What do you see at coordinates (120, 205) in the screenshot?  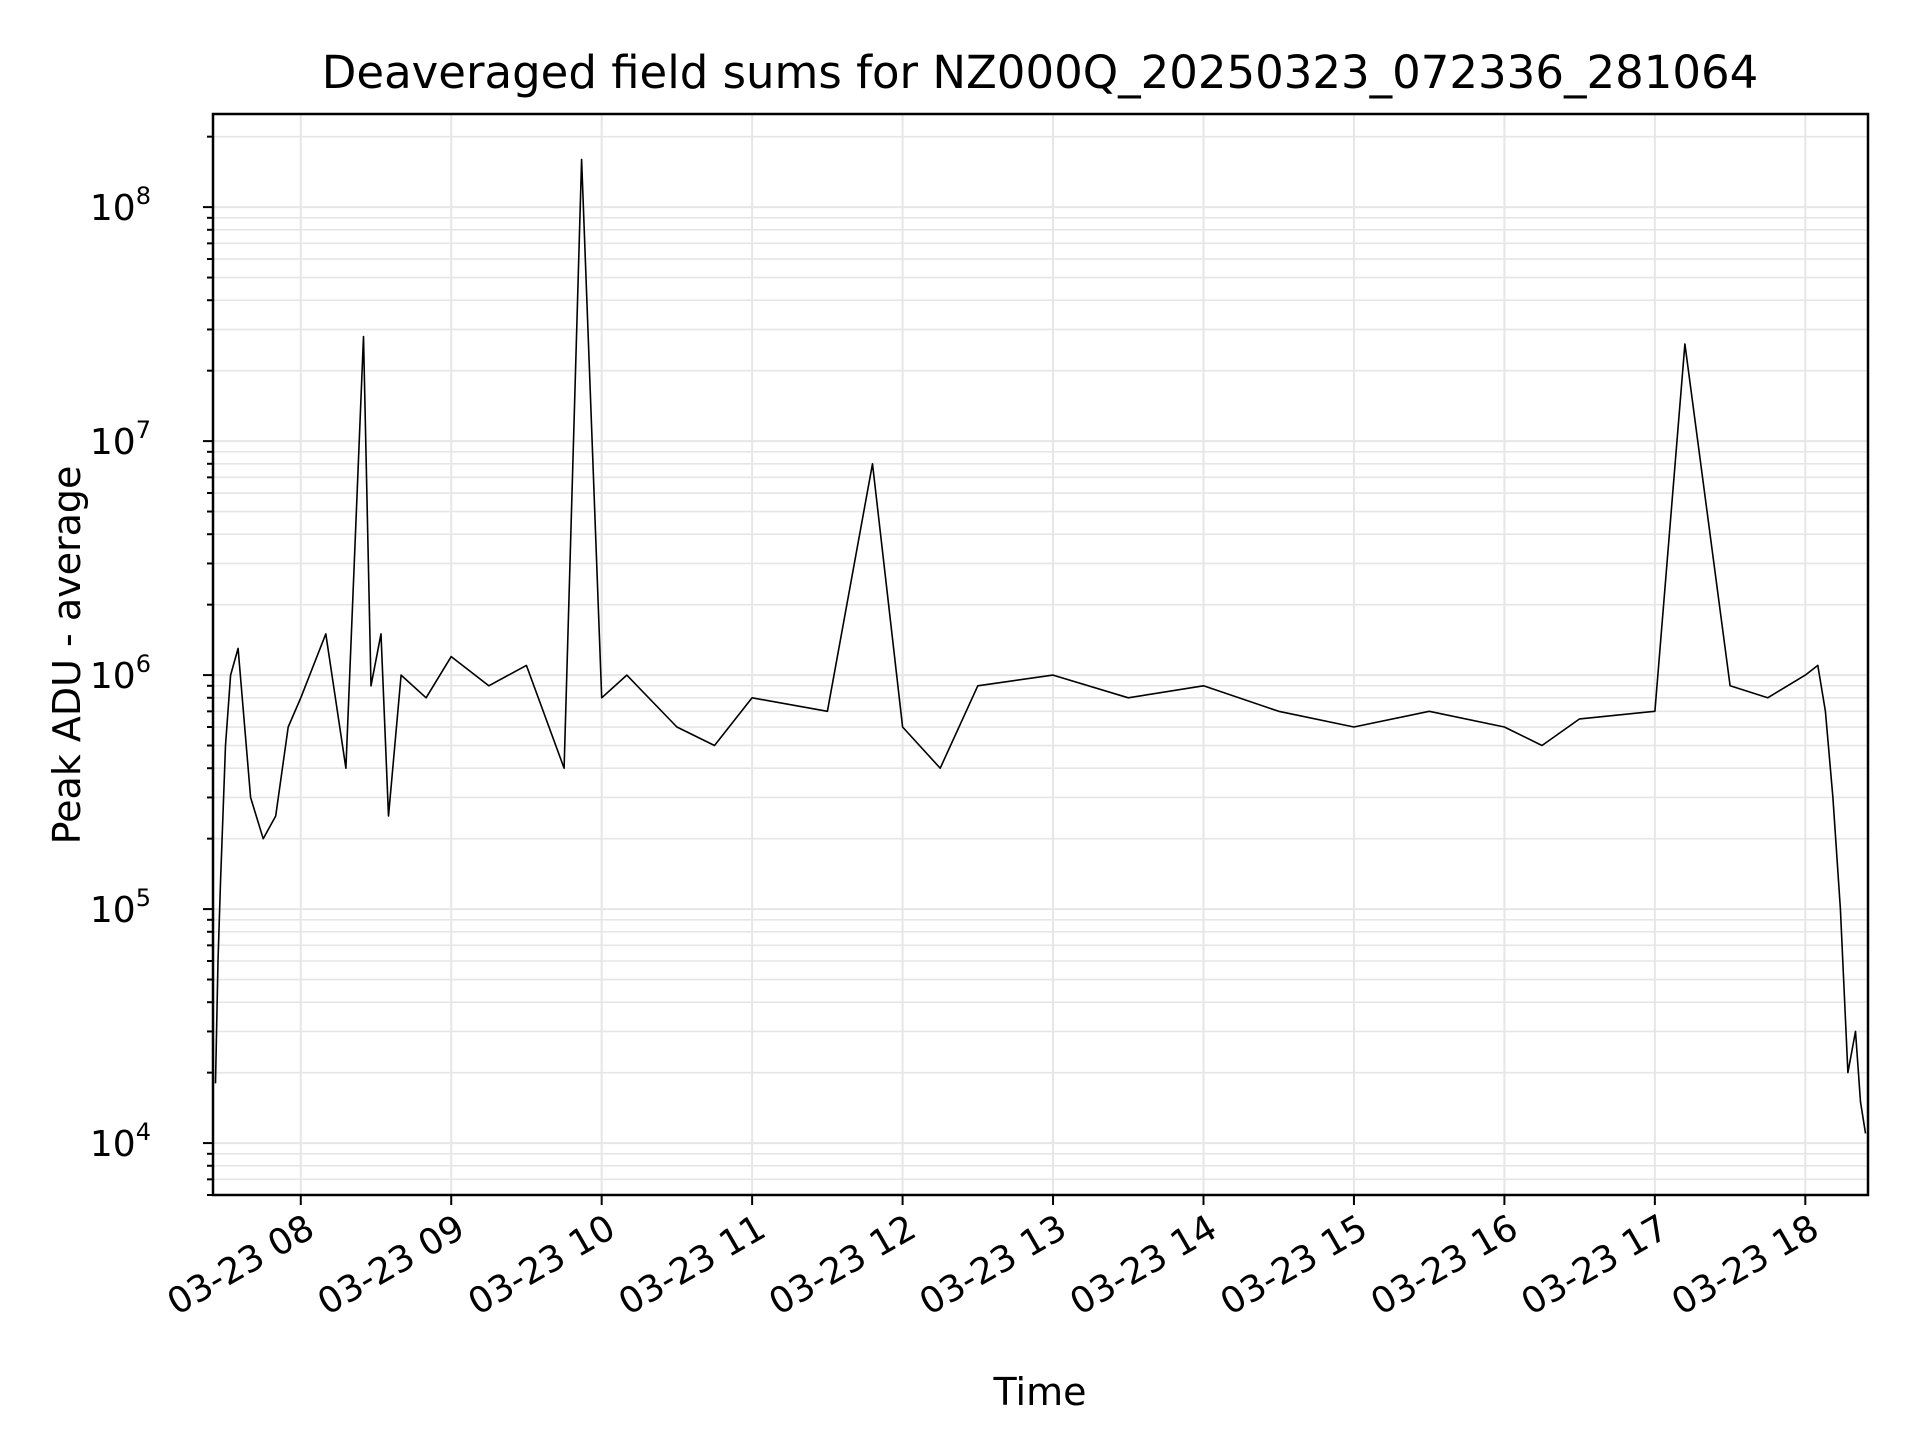 I see `y-tick-label: 10⁸` at bounding box center [120, 205].